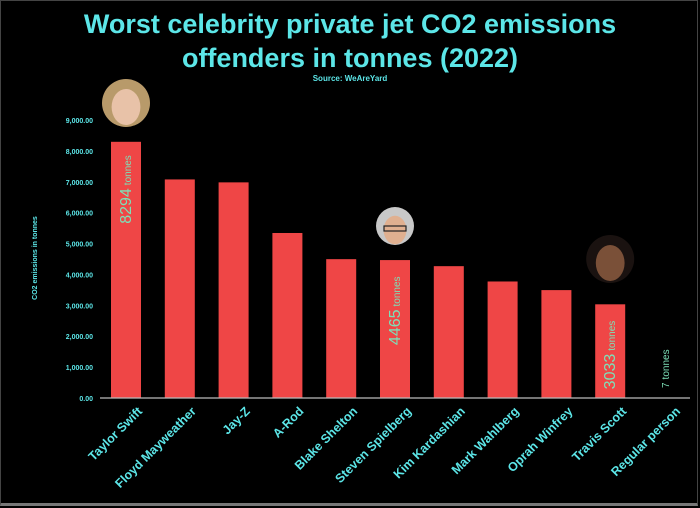 The image size is (700, 508). I want to click on y-tick-label: 4,000.00, so click(79, 275).